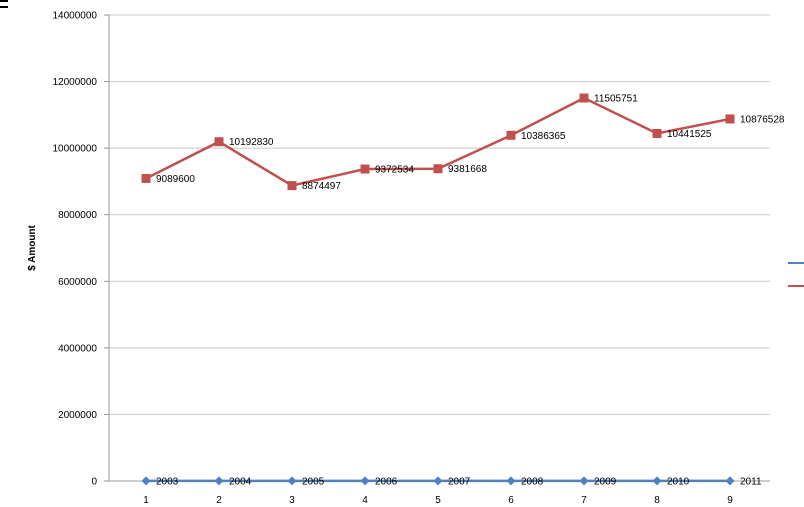 This screenshot has width=804, height=507. What do you see at coordinates (94, 482) in the screenshot?
I see `y-tick-label: 0` at bounding box center [94, 482].